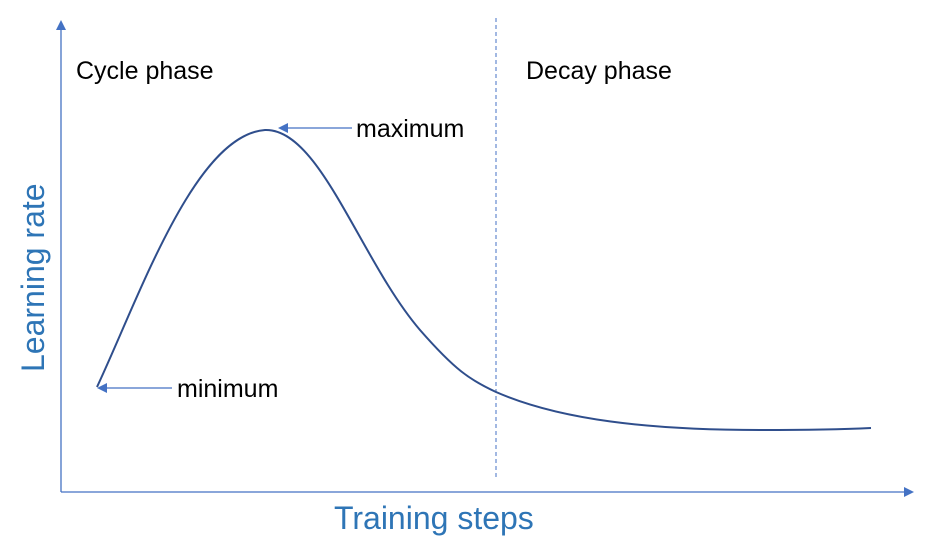 The image size is (928, 557). What do you see at coordinates (434, 518) in the screenshot?
I see `x-axis-label: Training steps` at bounding box center [434, 518].